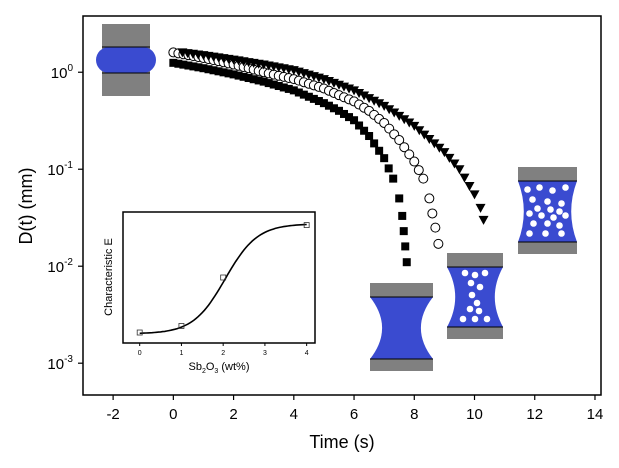  What do you see at coordinates (181, 353) in the screenshot?
I see `inset-x-tick-label: 1` at bounding box center [181, 353].